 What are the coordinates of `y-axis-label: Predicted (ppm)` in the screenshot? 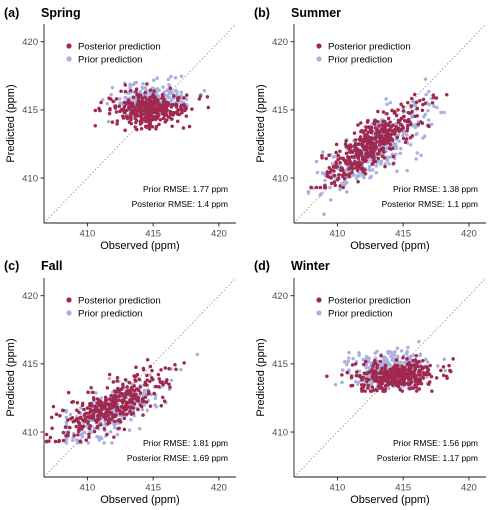 It's located at (261, 123).